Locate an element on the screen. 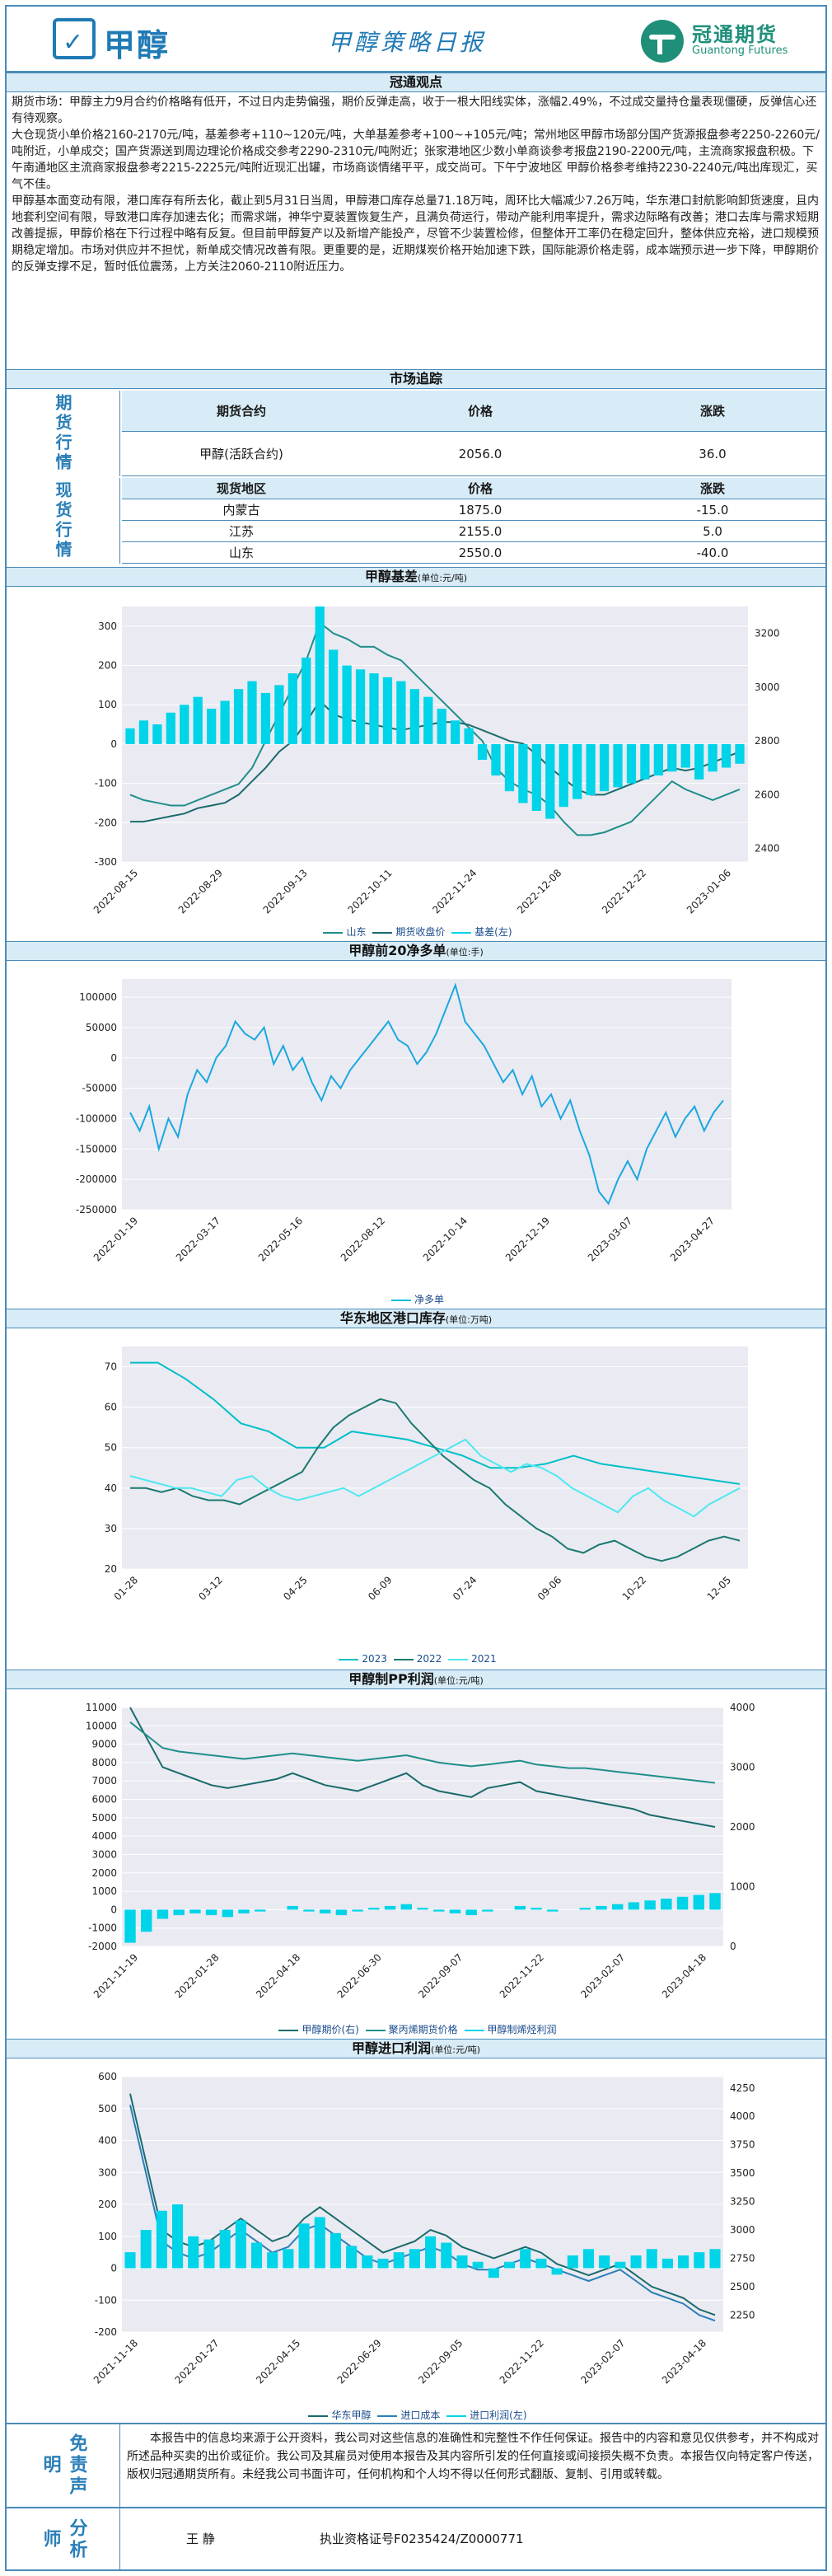  spot-region: 内蒙古 is located at coordinates (241, 510).